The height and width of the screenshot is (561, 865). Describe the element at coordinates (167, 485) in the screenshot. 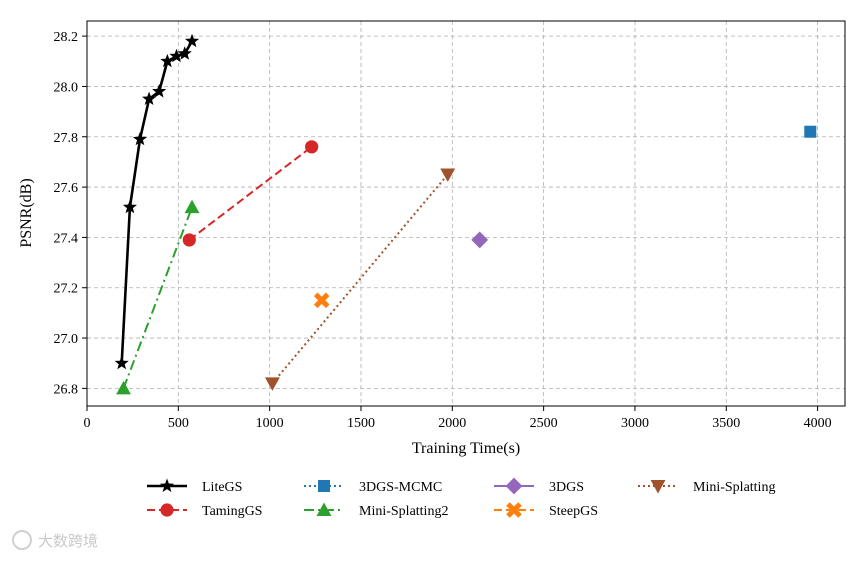

I see `legend-marker-litegs` at that location.